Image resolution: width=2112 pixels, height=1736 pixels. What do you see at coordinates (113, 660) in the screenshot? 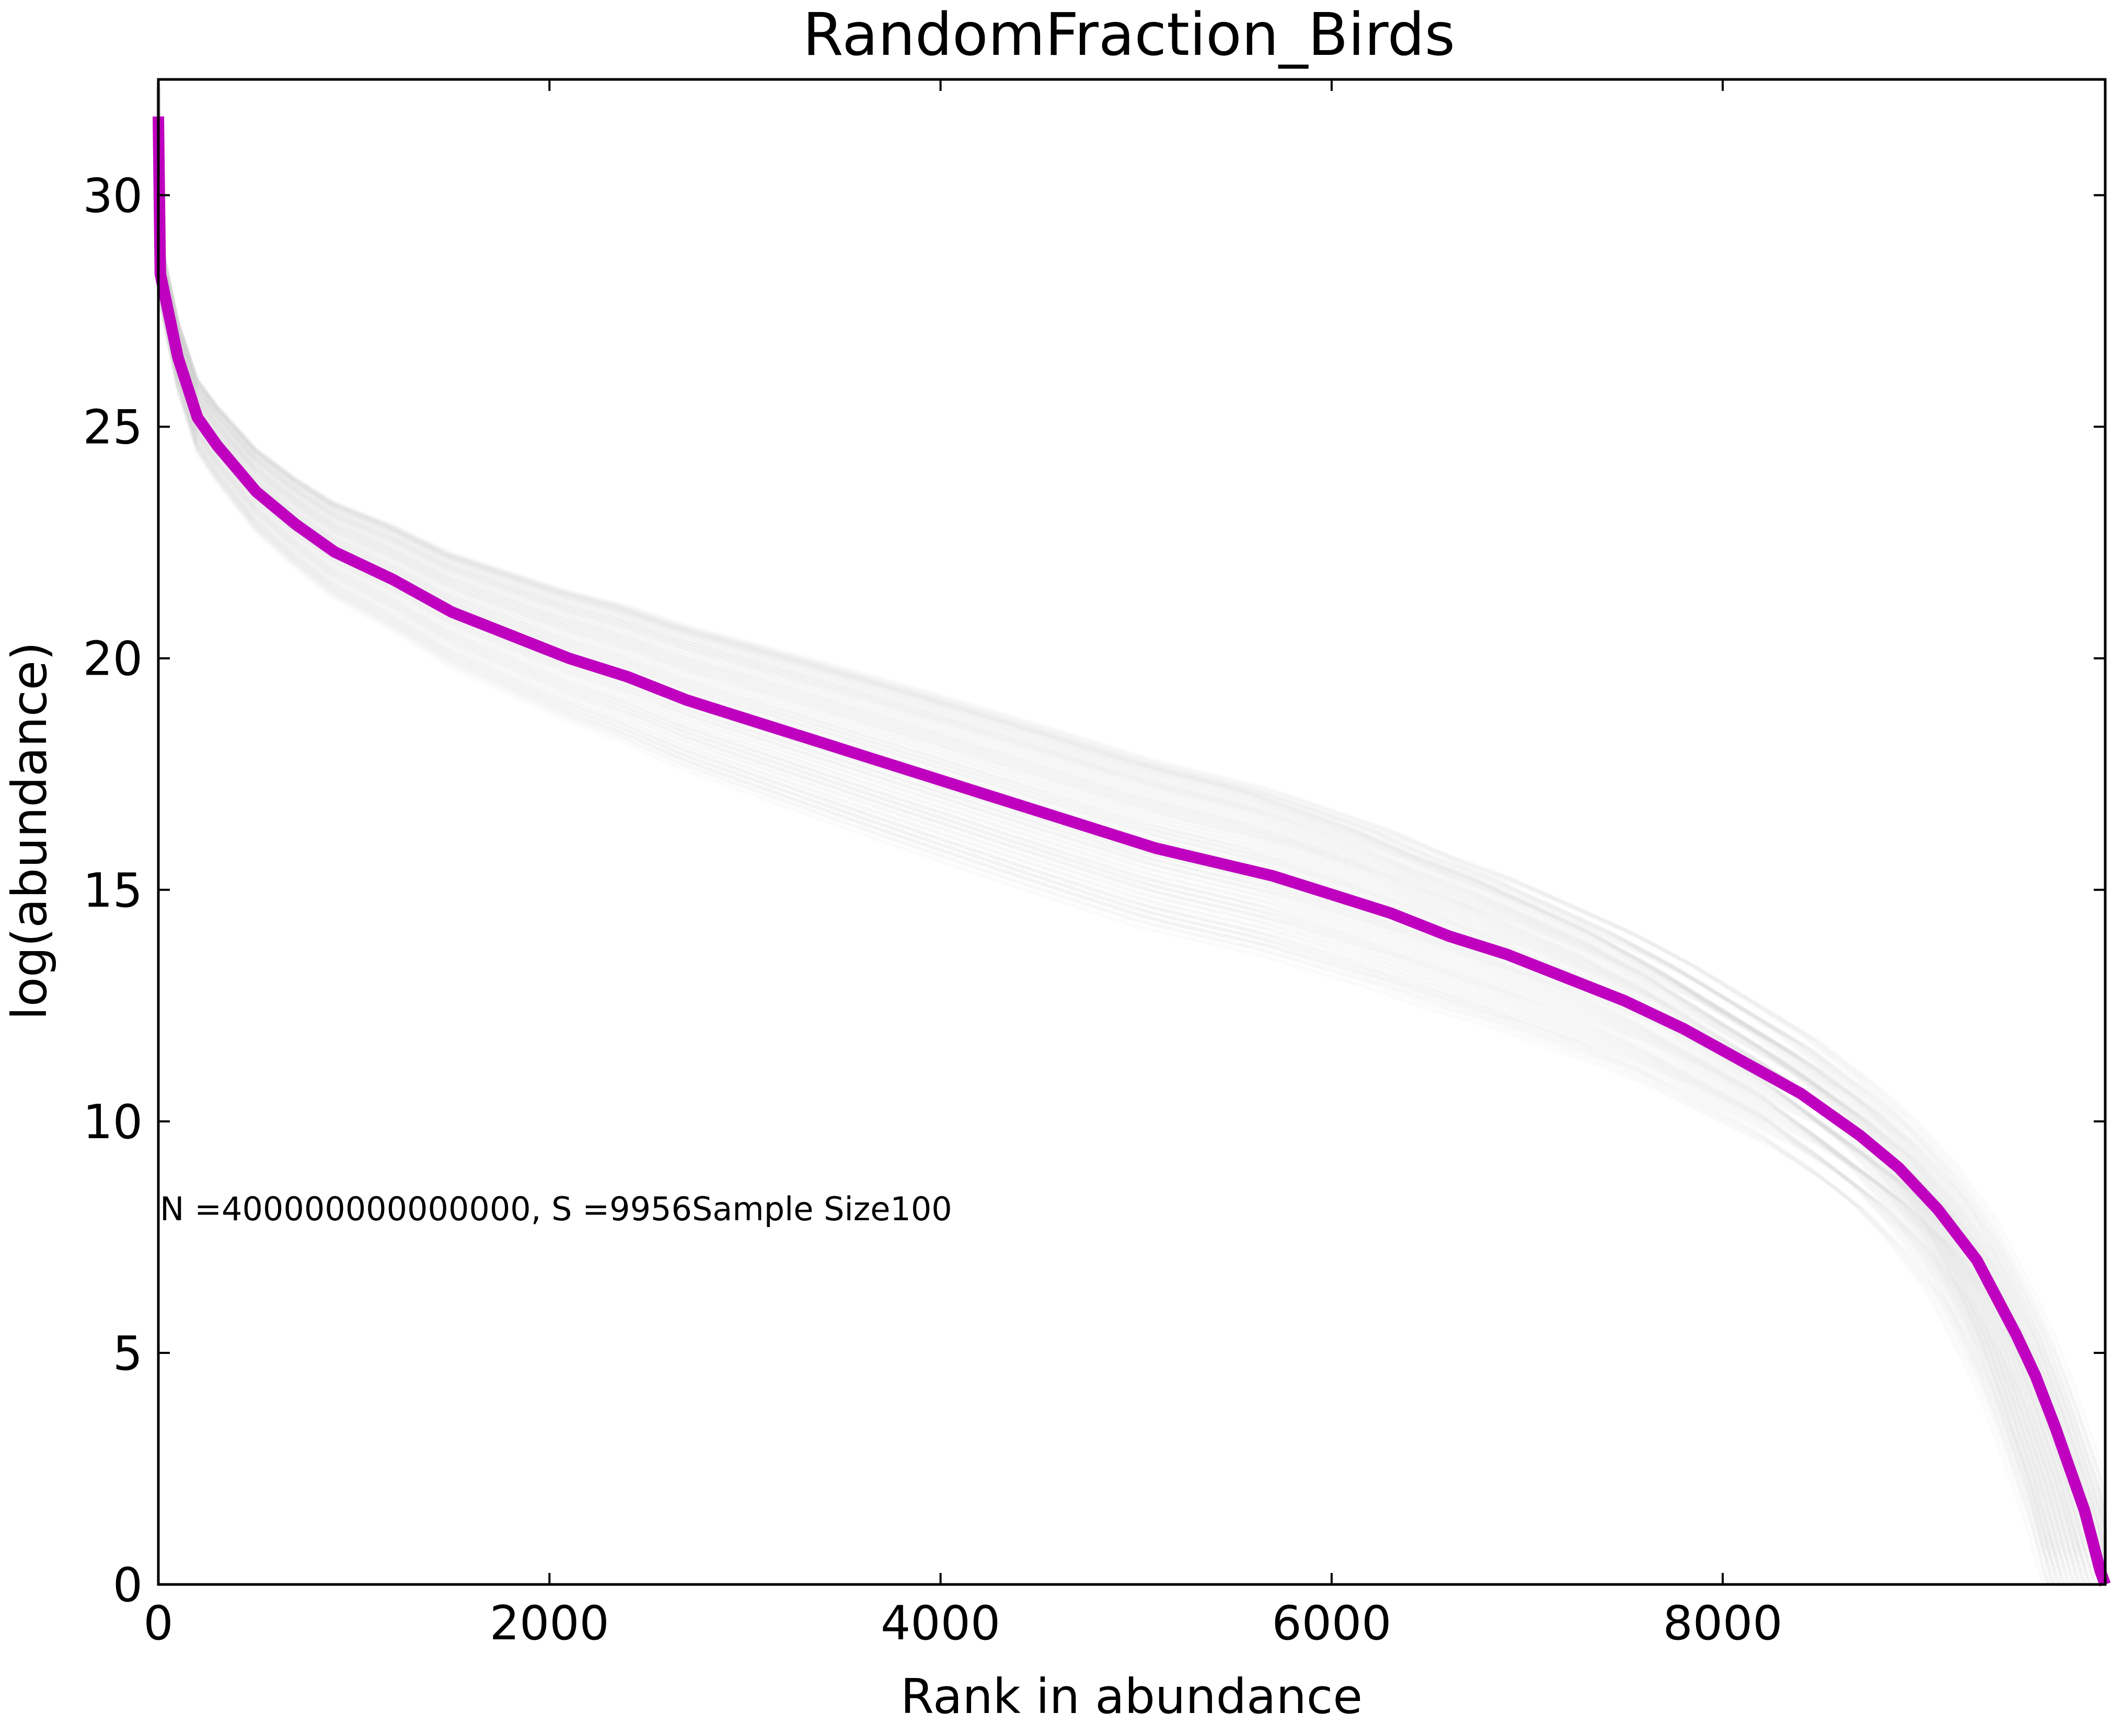
I see `y-tick-label: 20` at bounding box center [113, 660].